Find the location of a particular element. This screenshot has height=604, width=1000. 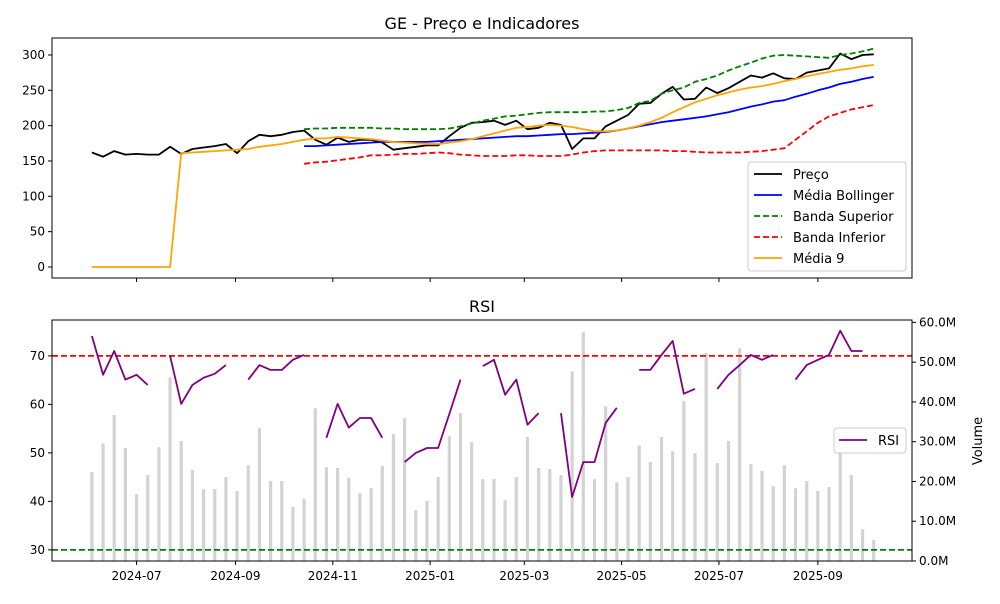

y-tick-label: 60 is located at coordinates (37, 404).